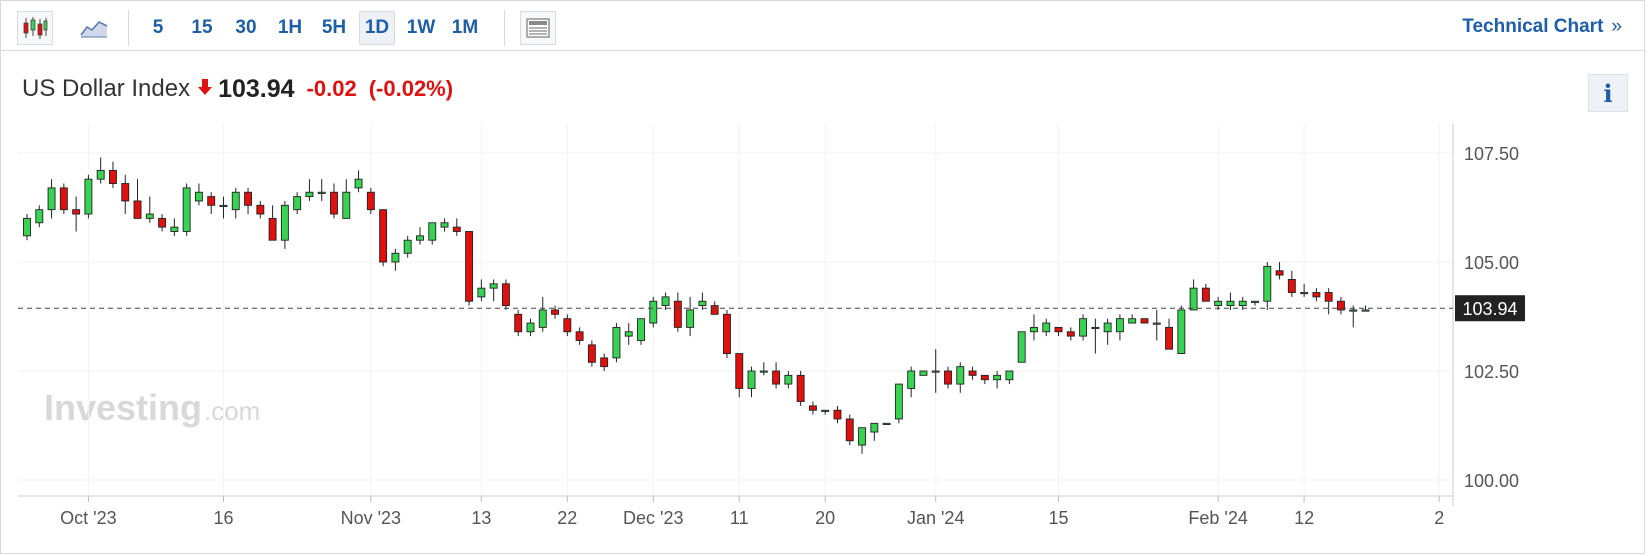  What do you see at coordinates (538, 28) in the screenshot?
I see `news-icon` at bounding box center [538, 28].